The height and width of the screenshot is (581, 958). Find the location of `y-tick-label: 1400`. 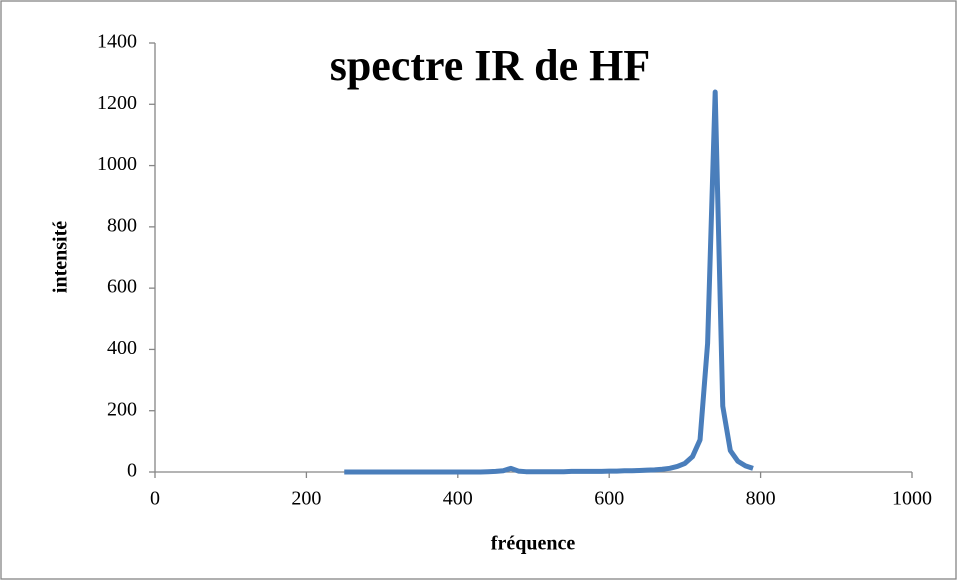

y-tick-label: 1400 is located at coordinates (117, 42).